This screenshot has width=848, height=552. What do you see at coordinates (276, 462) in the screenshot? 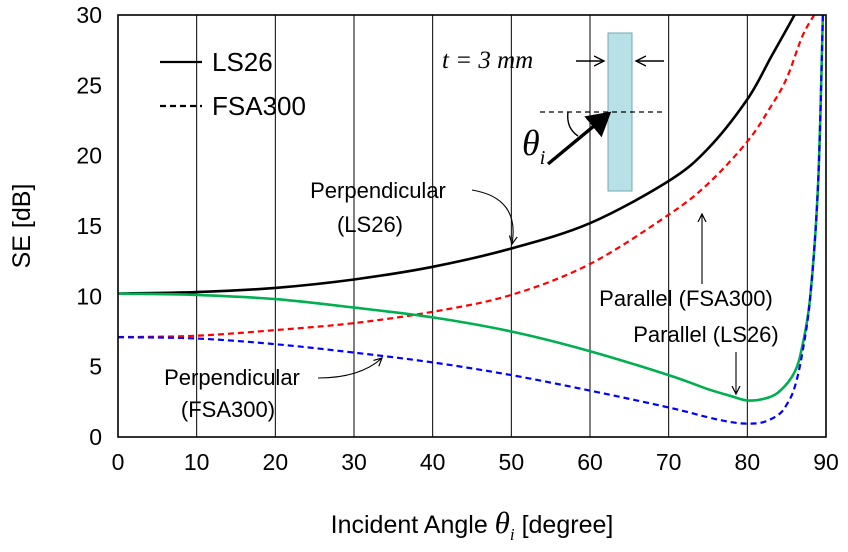
I see `x-tick-label-2: 20` at bounding box center [276, 462].